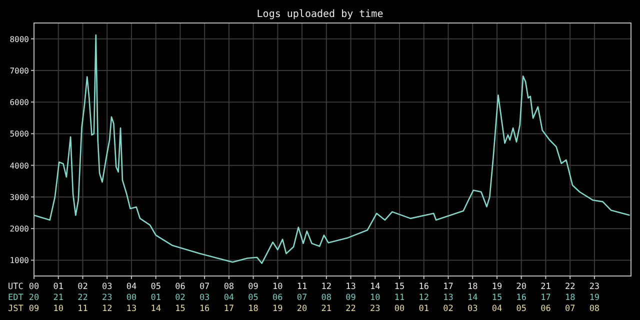 The width and height of the screenshot is (640, 320). Describe the element at coordinates (302, 287) in the screenshot. I see `x-tick-label: 11` at that location.